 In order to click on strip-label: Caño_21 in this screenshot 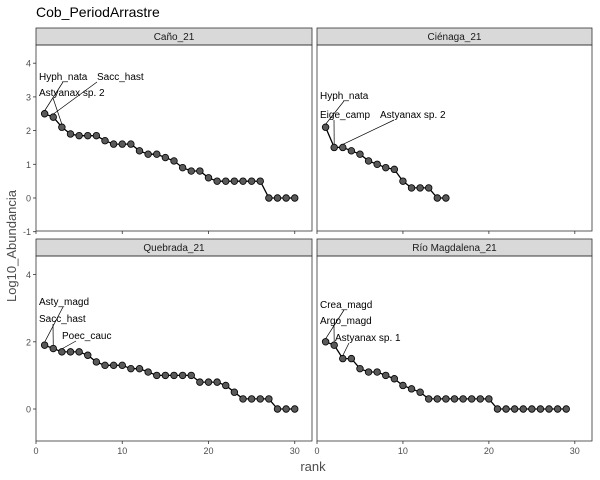, I will do `click(174, 37)`.